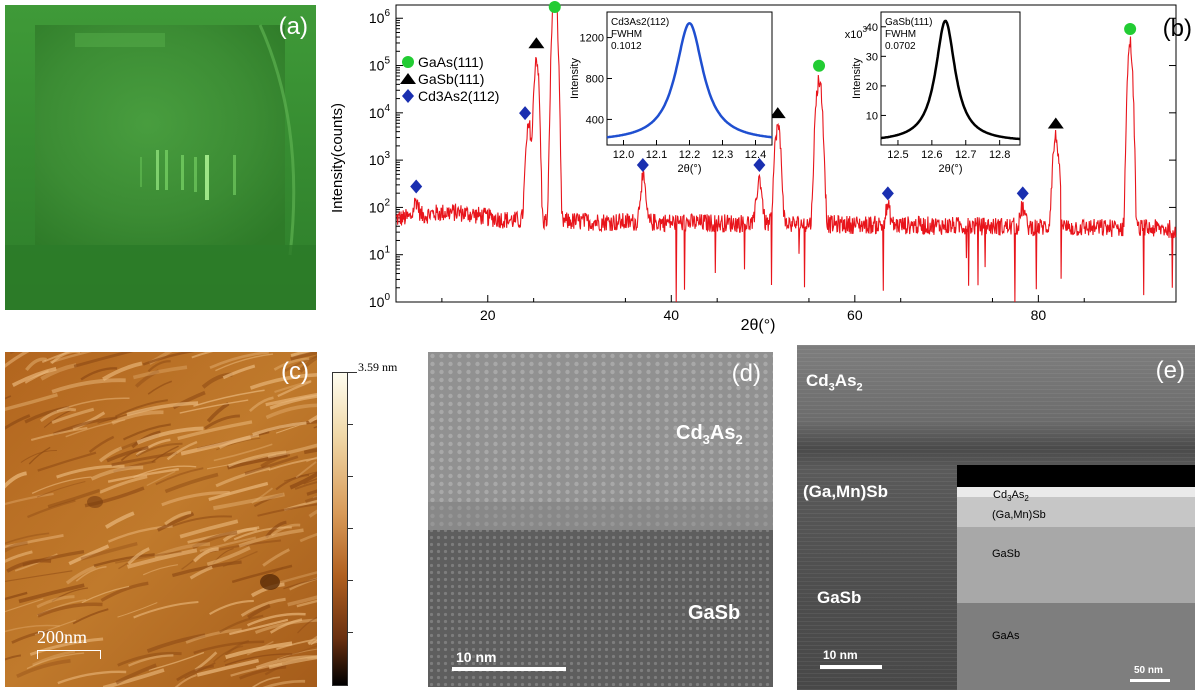  Describe the element at coordinates (380, 206) in the screenshot. I see `xrd-y-tick-label: 10²` at that location.